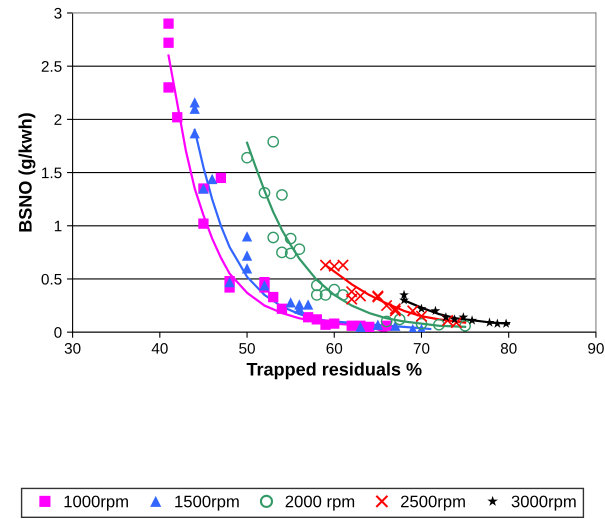 This screenshot has width=605, height=519. What do you see at coordinates (596, 348) in the screenshot?
I see `x-tick-label: 90` at bounding box center [596, 348].